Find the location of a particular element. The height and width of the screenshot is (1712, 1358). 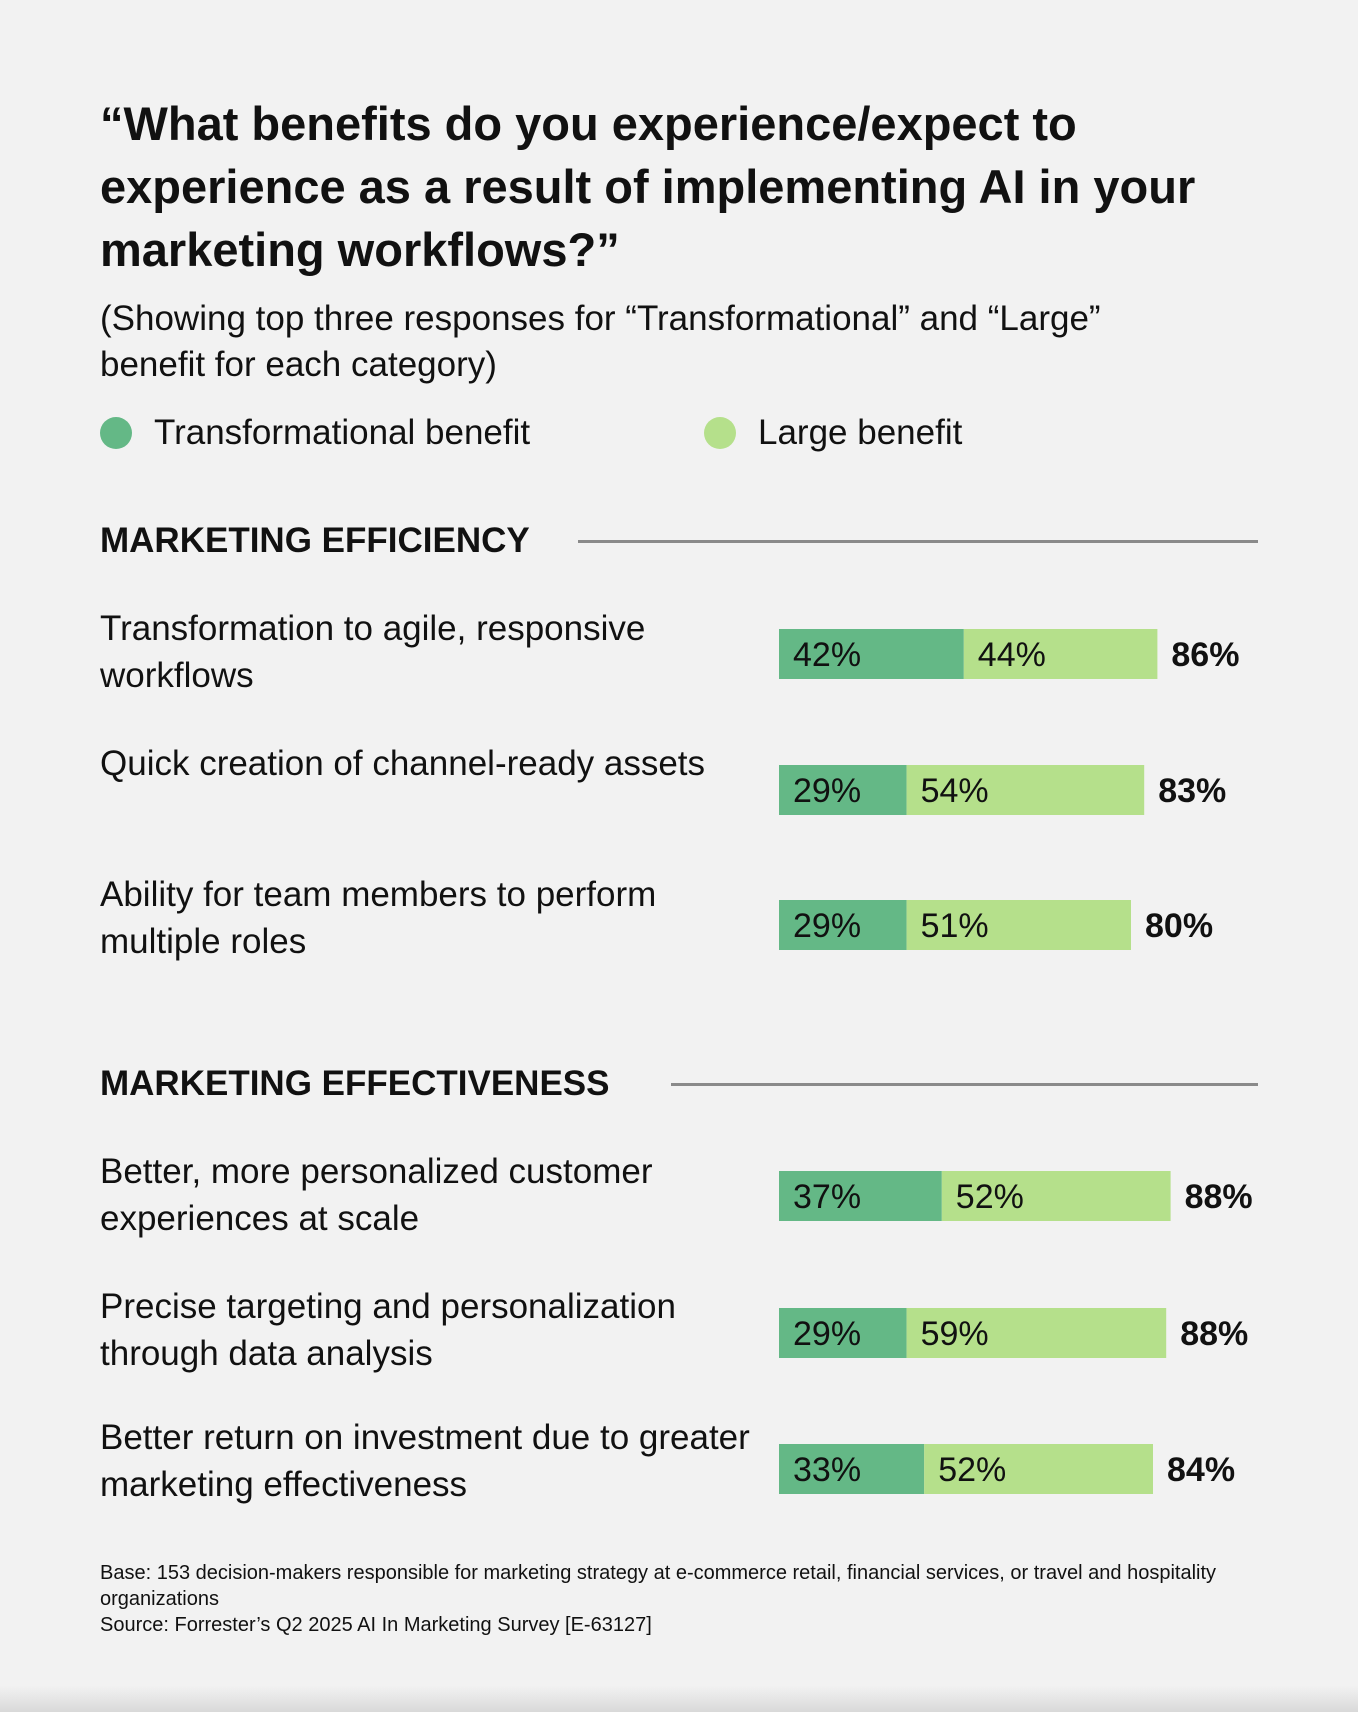

section-divider-efficiency is located at coordinates (918, 541).